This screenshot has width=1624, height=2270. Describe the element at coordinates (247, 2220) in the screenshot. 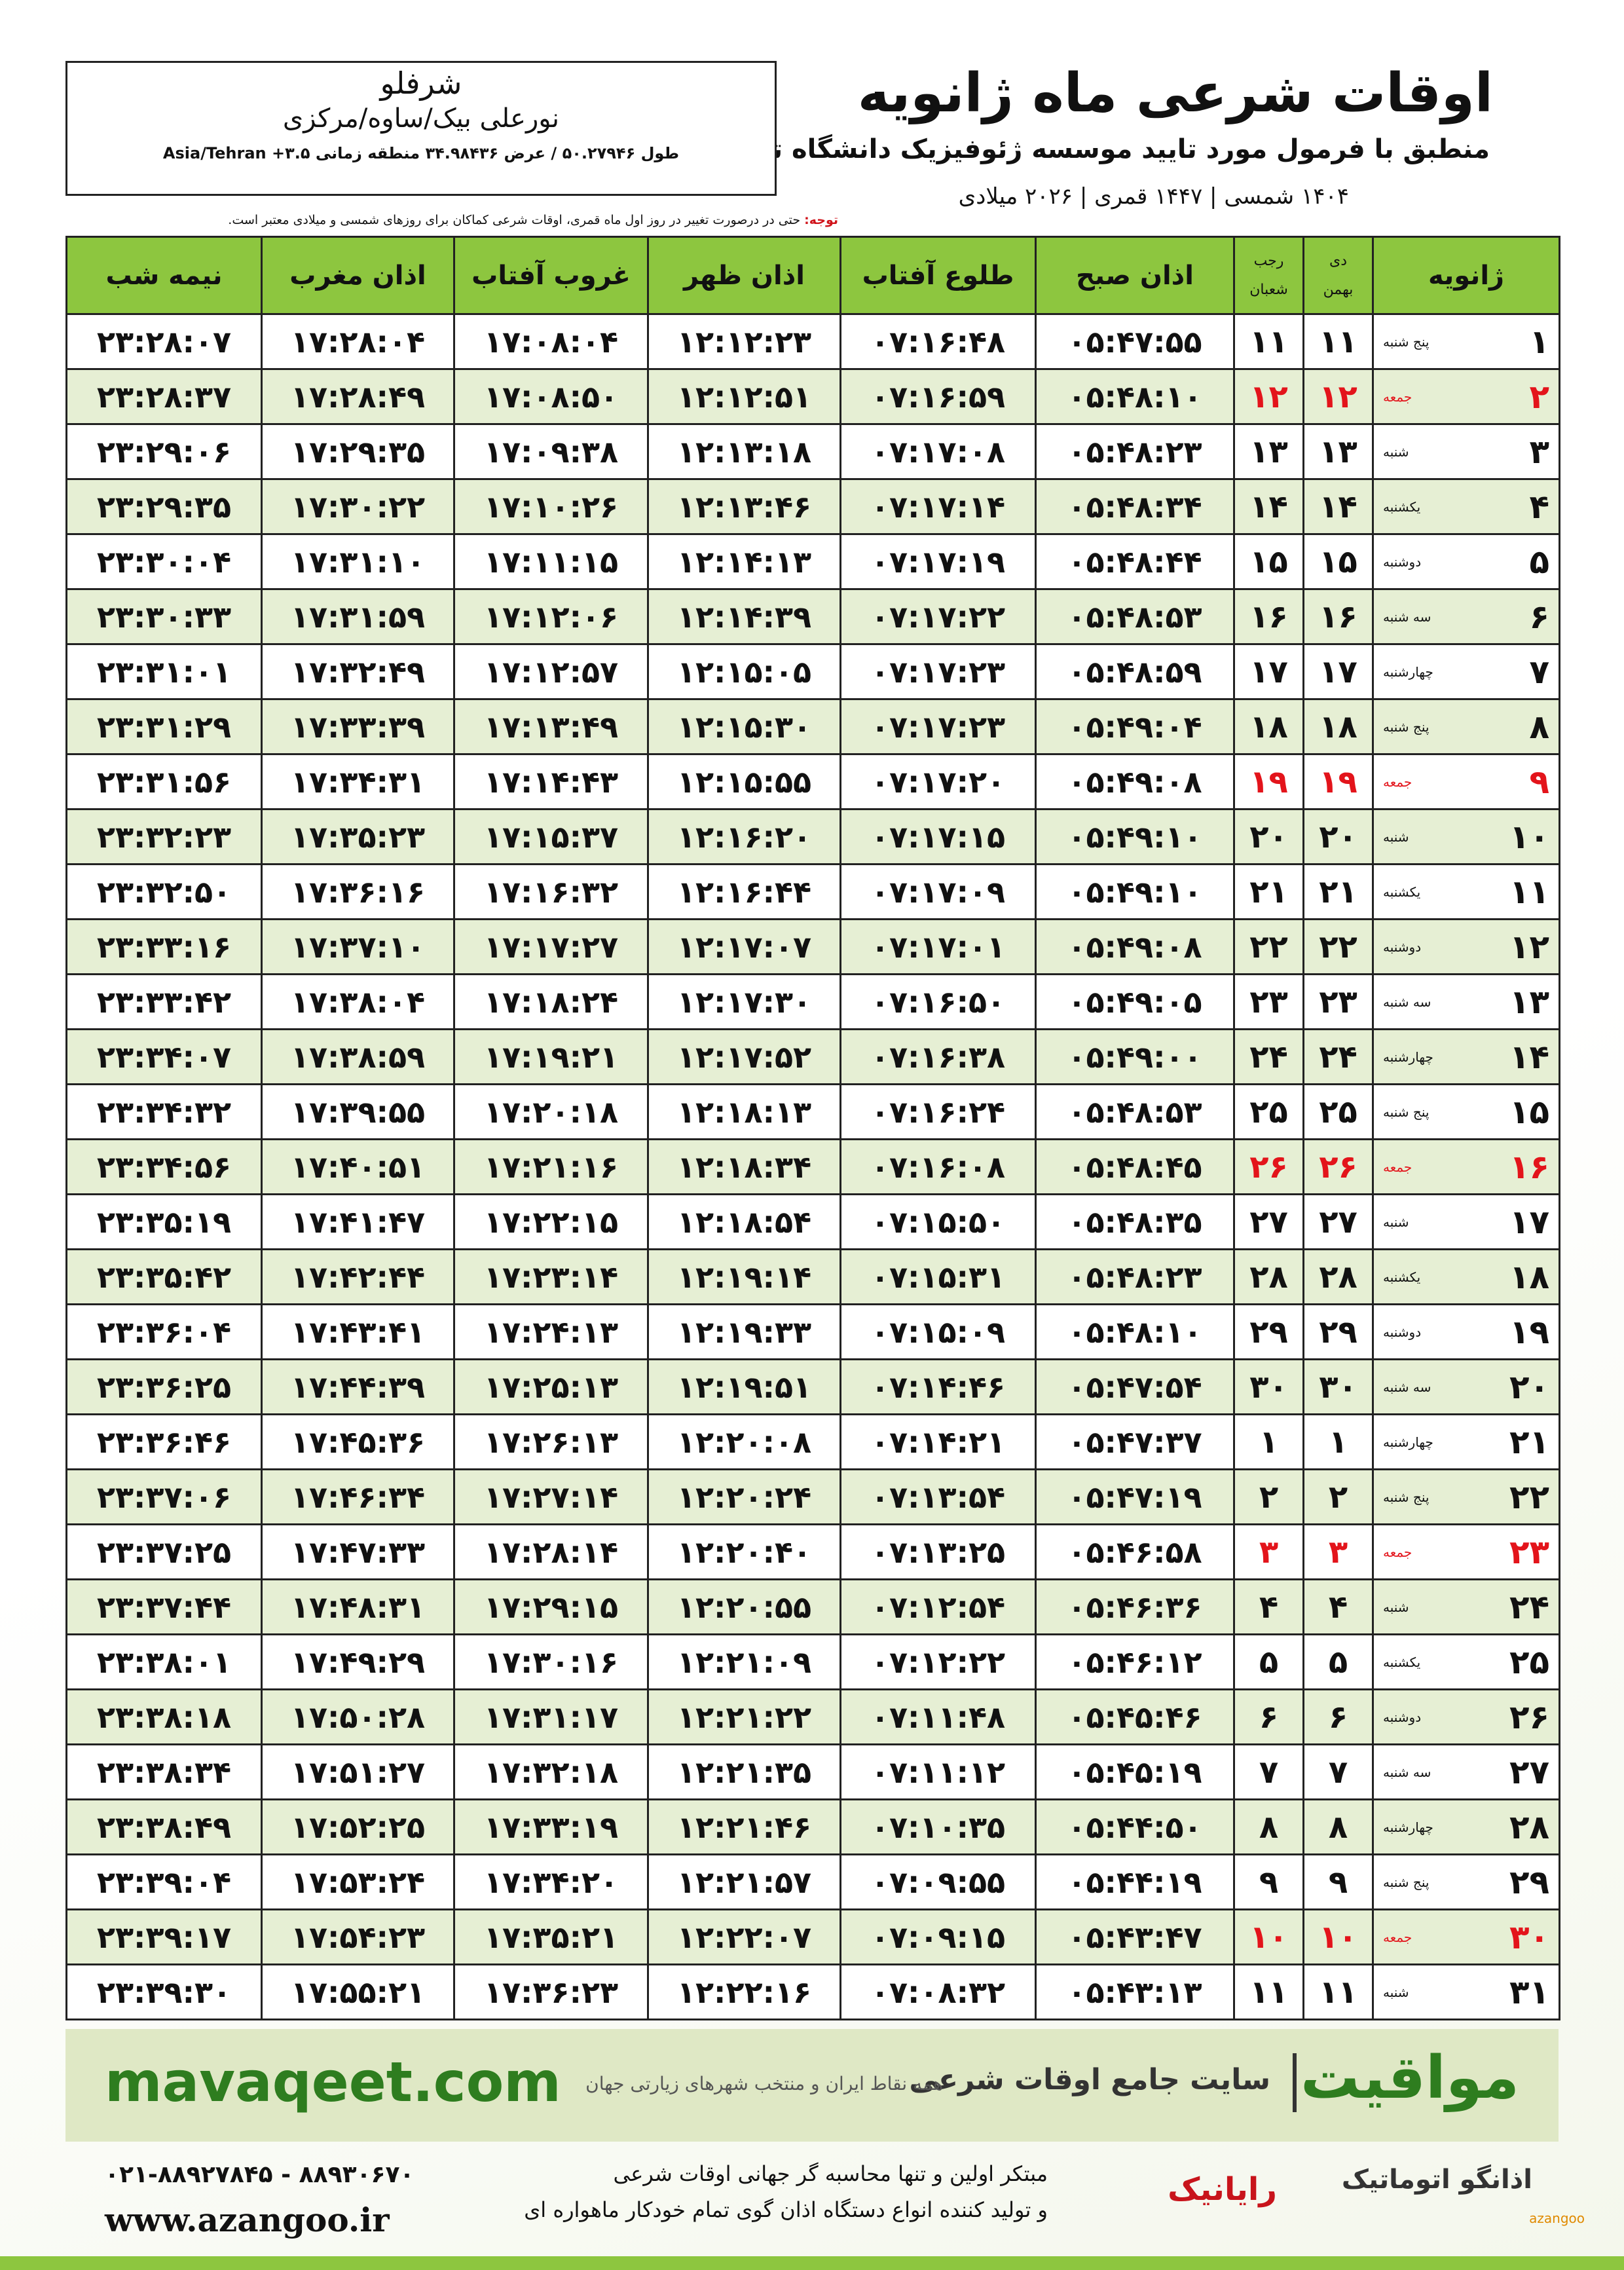

I see `web: www.azangoo.ir` at that location.